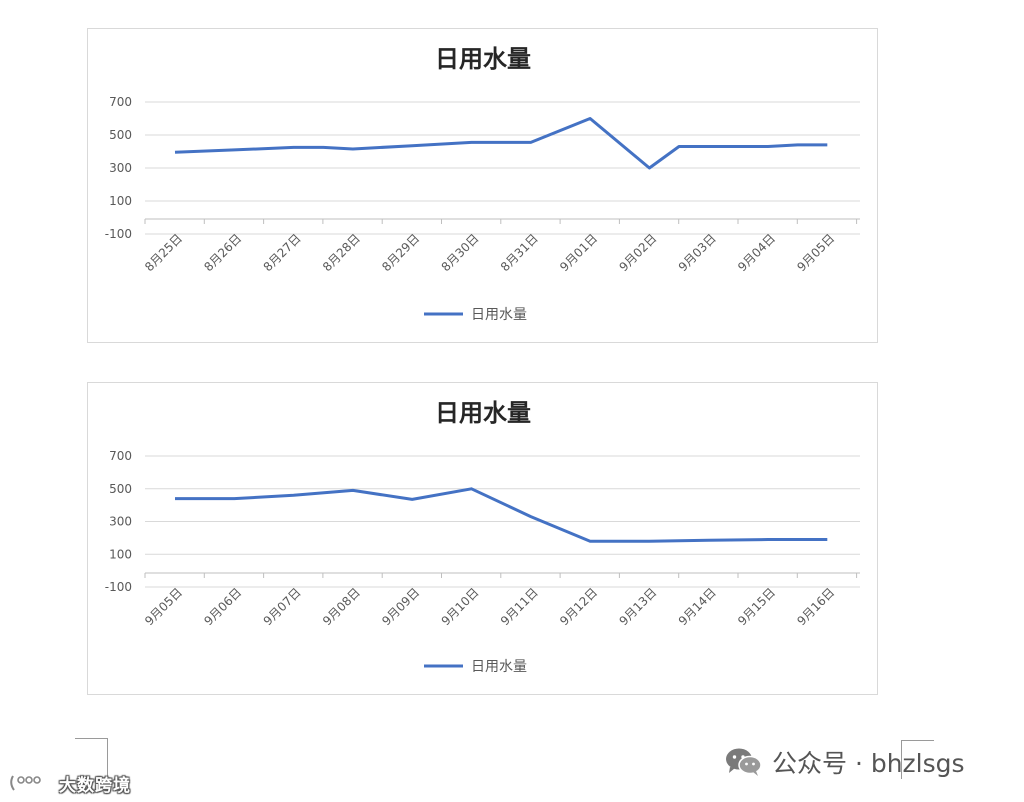  Describe the element at coordinates (163, 252) in the screenshot. I see `x-tick-label: 8月25日` at that location.